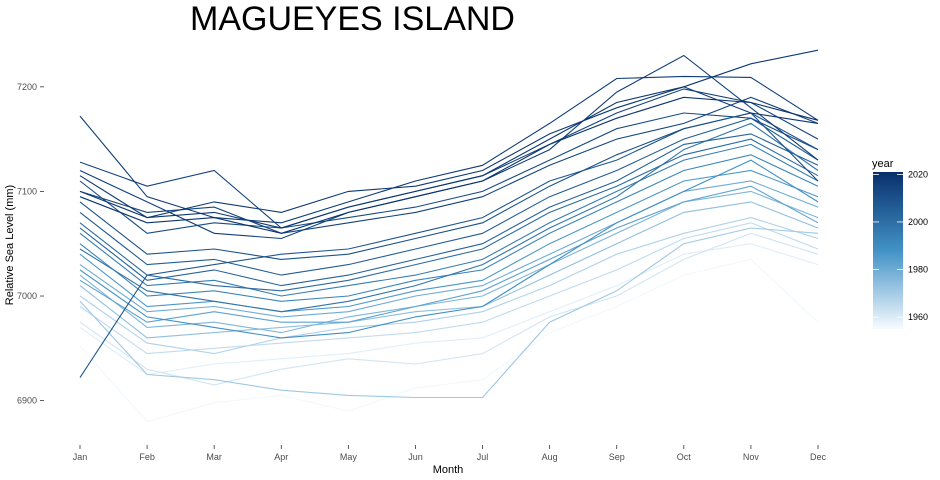  I want to click on x-tick-label: Apr, so click(281, 457).